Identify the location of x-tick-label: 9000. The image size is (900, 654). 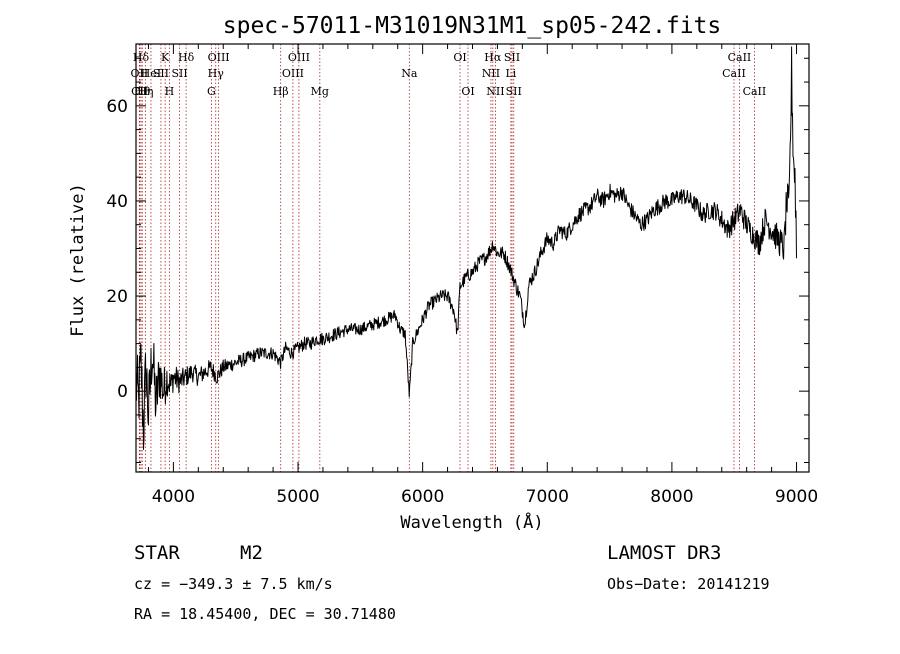
(796, 497).